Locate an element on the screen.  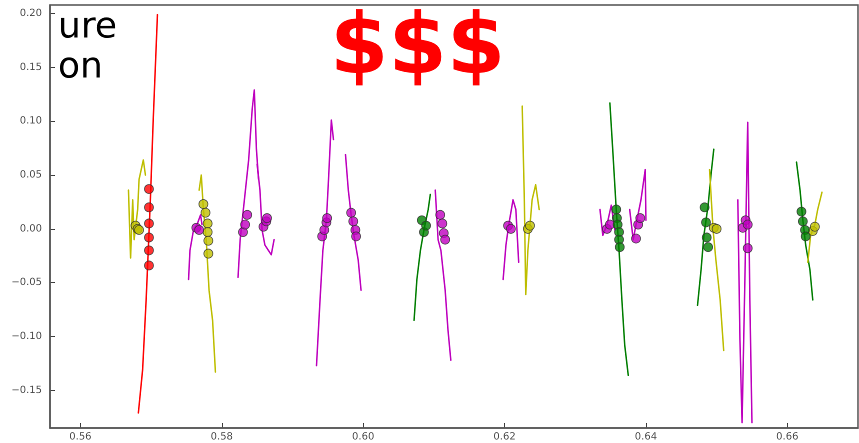
y-tick-label: −0.05 is located at coordinates (26, 282).